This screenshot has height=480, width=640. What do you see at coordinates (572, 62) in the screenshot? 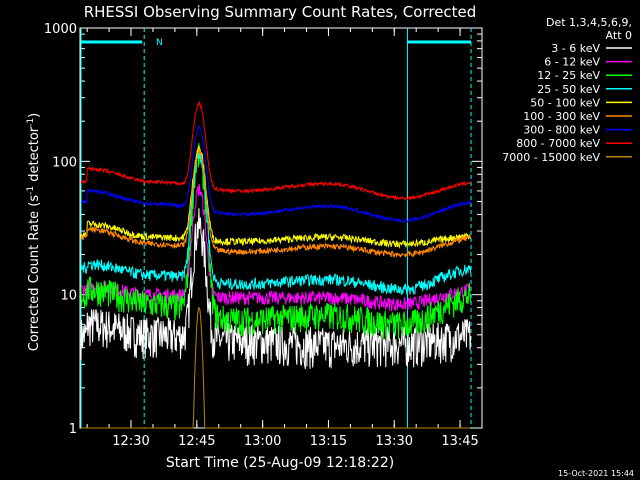
I see `legend-label: 6 - 12 keV` at bounding box center [572, 62].